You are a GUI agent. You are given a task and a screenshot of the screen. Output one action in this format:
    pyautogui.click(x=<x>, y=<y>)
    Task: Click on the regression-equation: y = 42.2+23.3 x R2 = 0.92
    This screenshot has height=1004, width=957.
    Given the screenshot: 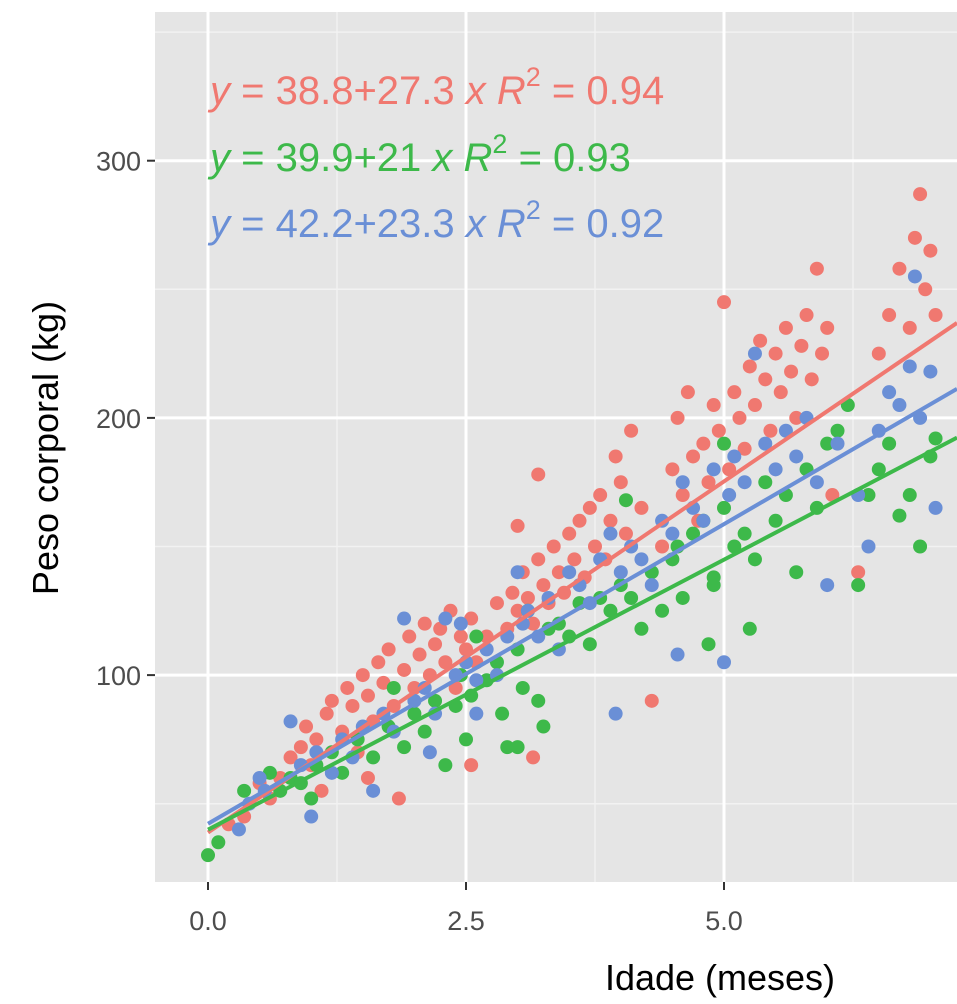 What is the action you would take?
    pyautogui.click(x=435, y=220)
    